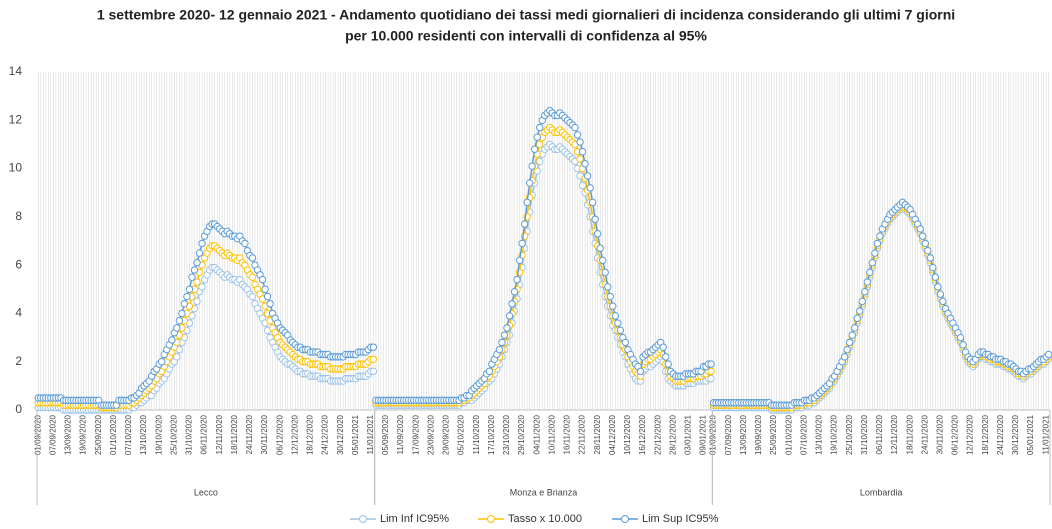  What do you see at coordinates (476, 434) in the screenshot?
I see `x-tick-label: 11/10/2020` at bounding box center [476, 434].